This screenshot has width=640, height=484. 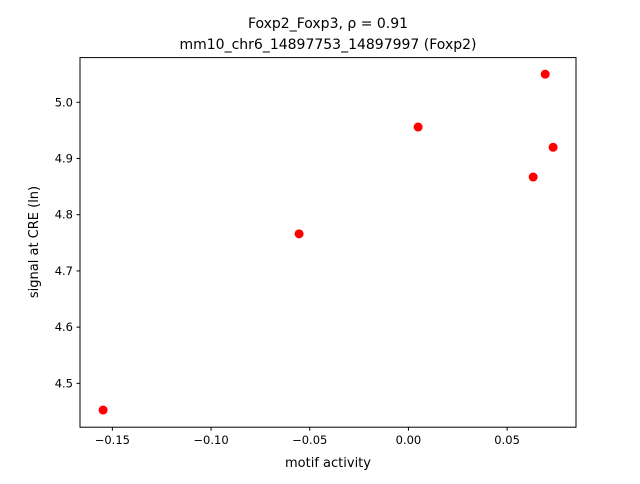 I want to click on chart-title-line2: mm10_chr6_14897753_14897997 (Foxp2), so click(x=328, y=45).